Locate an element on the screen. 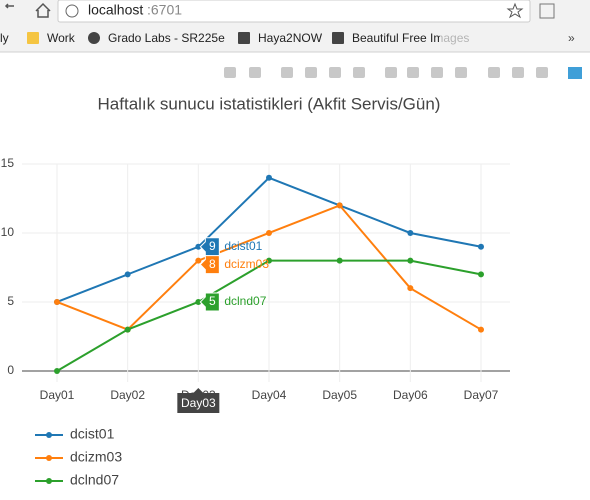 This screenshot has height=500, width=590. x-tick-label: Day05 is located at coordinates (339, 395).